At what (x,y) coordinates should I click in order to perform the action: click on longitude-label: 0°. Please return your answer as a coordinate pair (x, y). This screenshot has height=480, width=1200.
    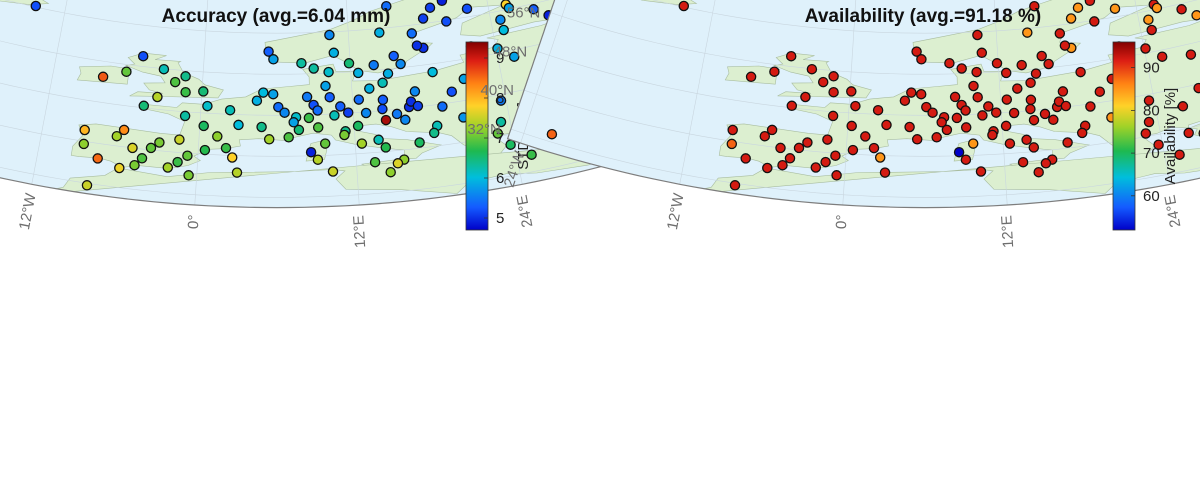
    Looking at the image, I should click on (194, 221).